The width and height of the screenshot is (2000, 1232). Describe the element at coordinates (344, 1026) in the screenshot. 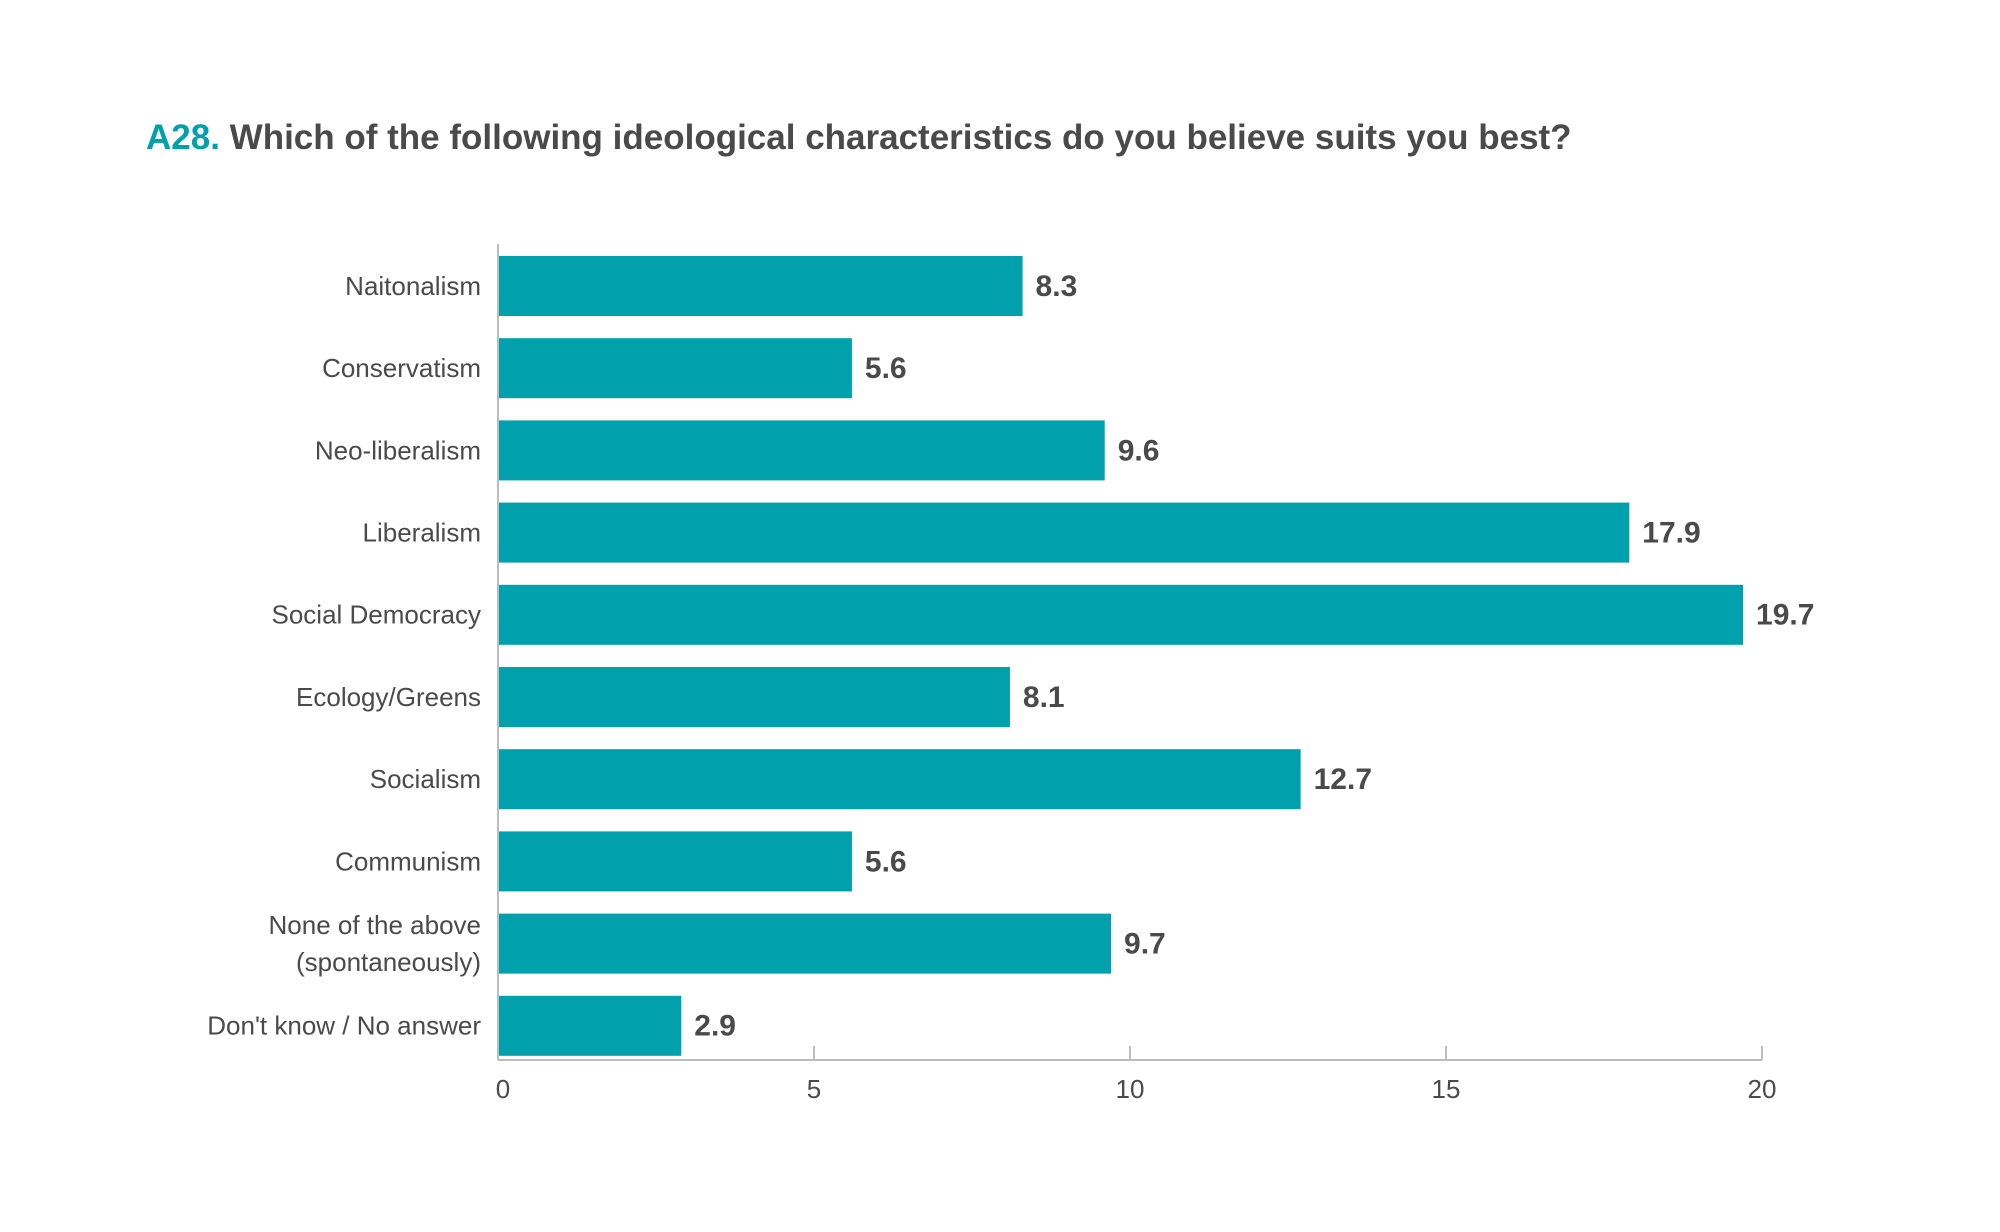

I see `category-label-10: Don't know / No answer` at that location.